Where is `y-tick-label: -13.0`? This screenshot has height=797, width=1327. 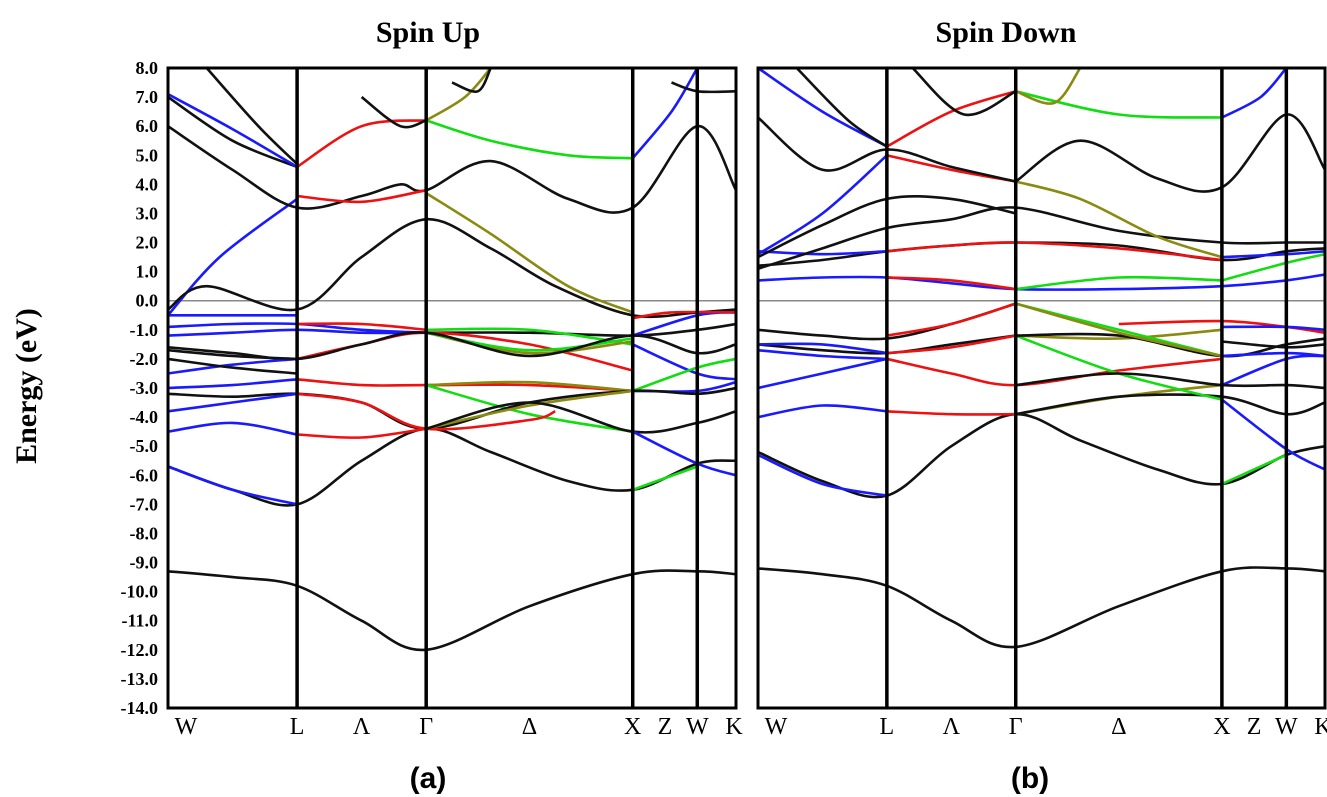 y-tick-label: -13.0 is located at coordinates (140, 679).